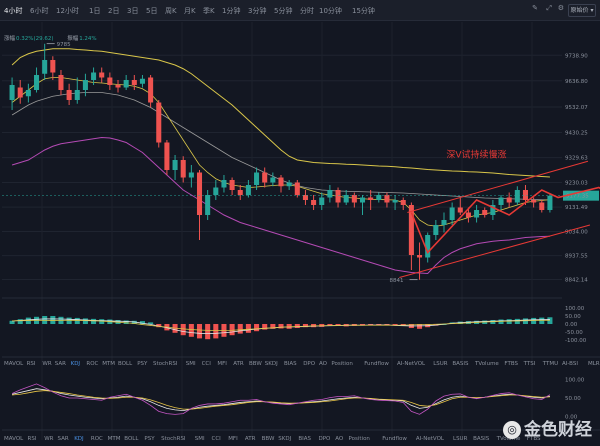  Describe the element at coordinates (257, 11) in the screenshot. I see `timeframe-tab: 3分钟` at that location.